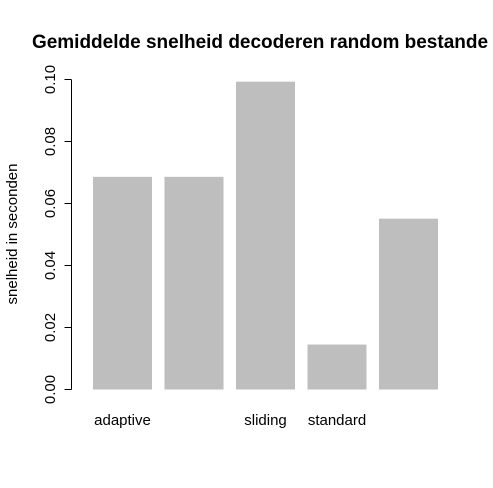 The image size is (493, 488). I want to click on y-tick-label: 0.06, so click(50, 203).